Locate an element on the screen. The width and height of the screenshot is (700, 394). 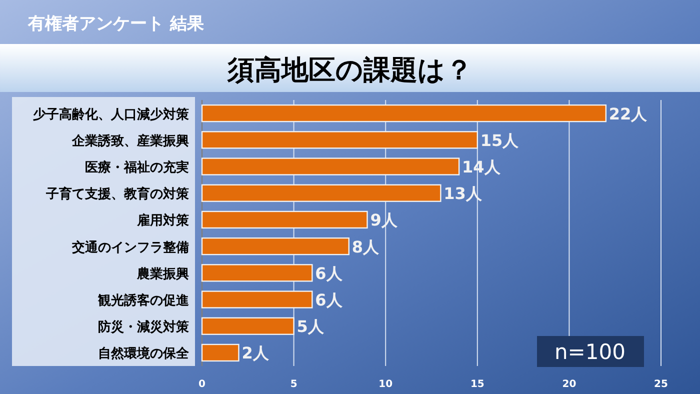
data-label: 15人 is located at coordinates (500, 140).